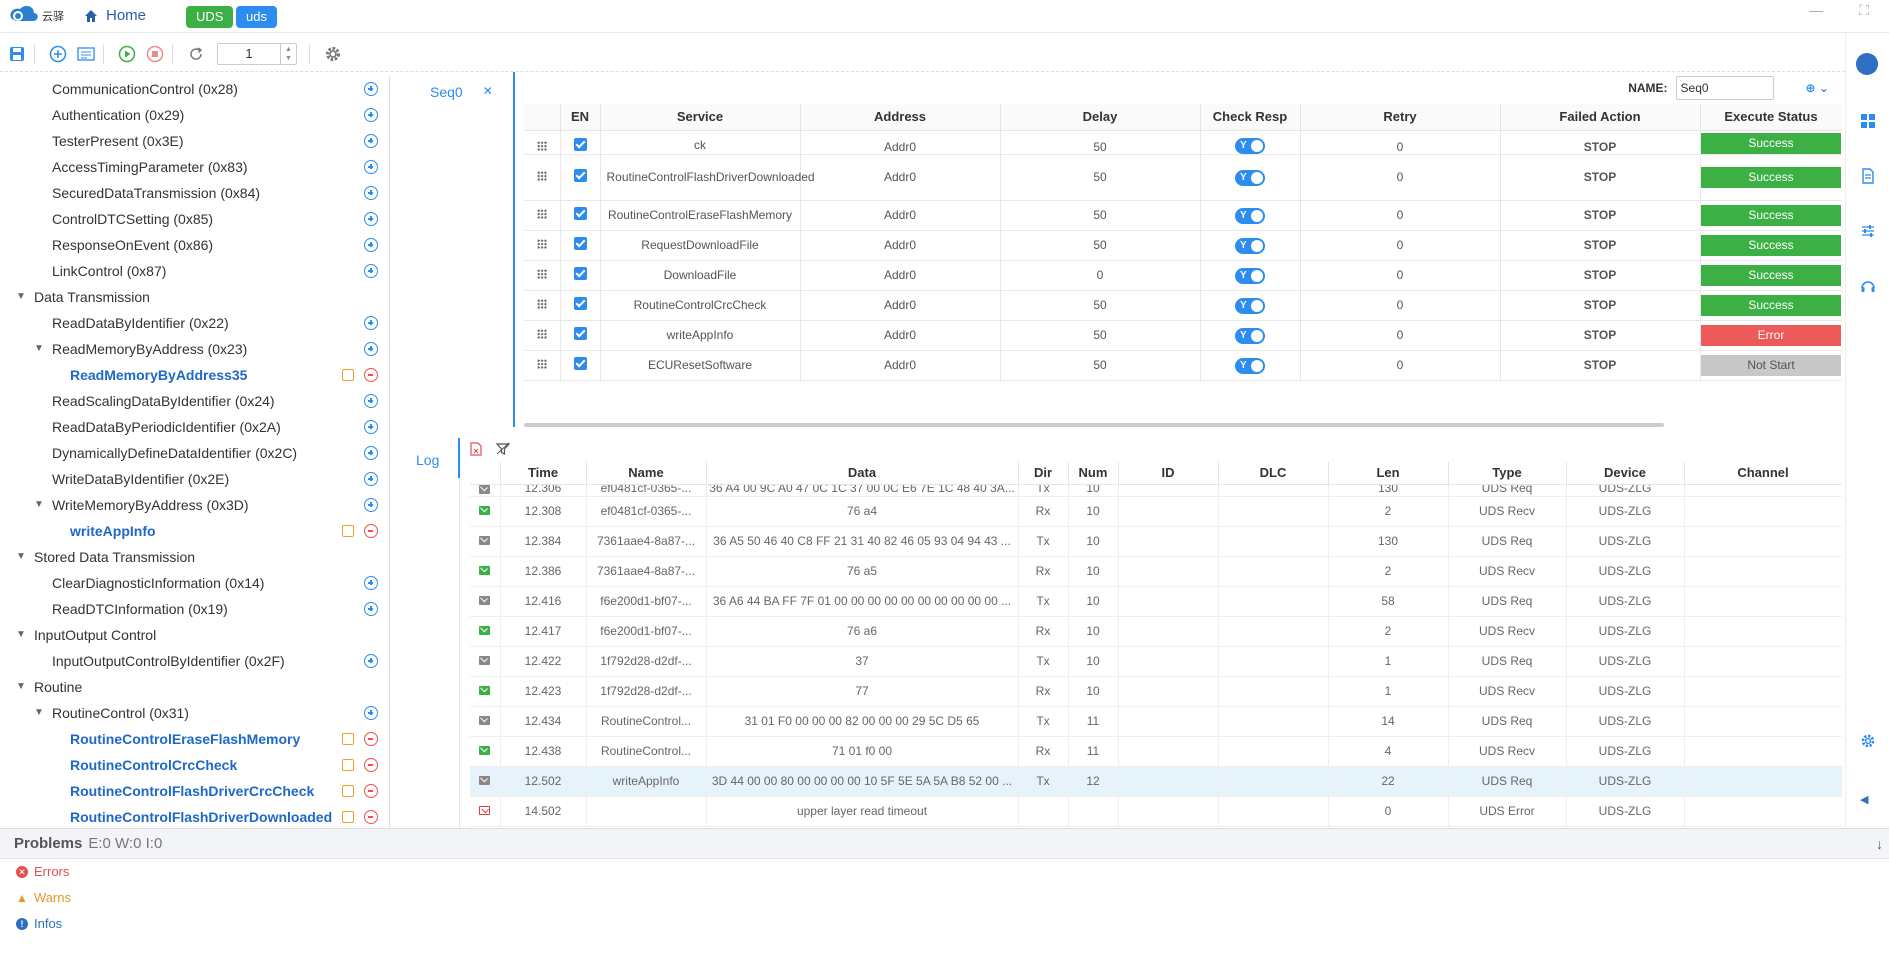 The height and width of the screenshot is (980, 1889). Describe the element at coordinates (1183, 142) in the screenshot. I see `sequence-row: ck Addr0 50 Y 0 STOP Success` at that location.